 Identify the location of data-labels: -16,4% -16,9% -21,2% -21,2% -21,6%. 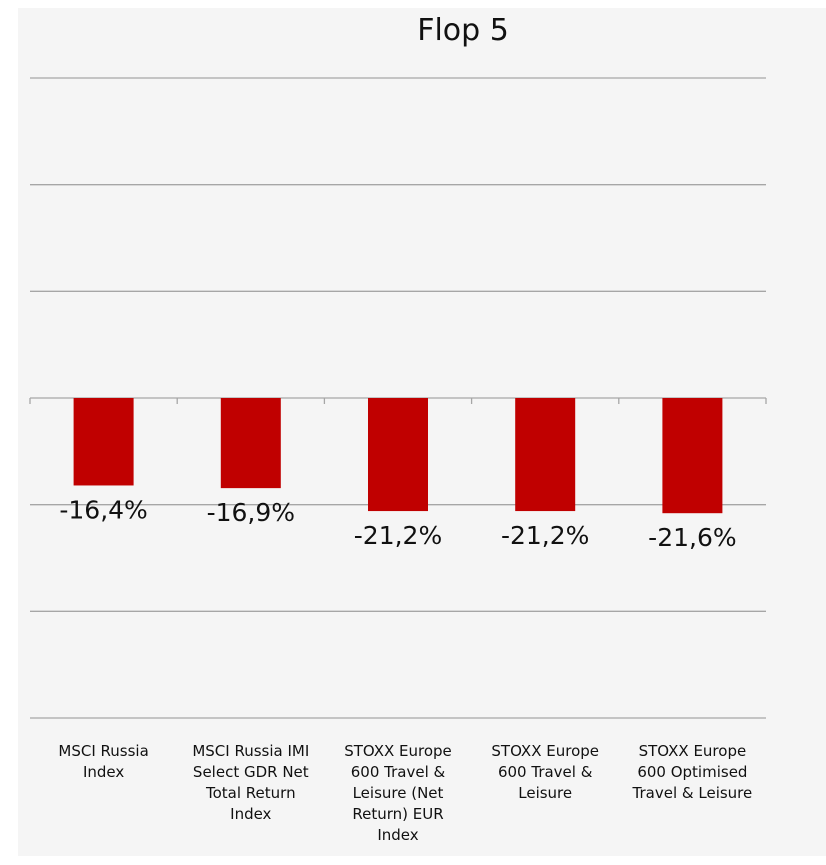
(397, 523).